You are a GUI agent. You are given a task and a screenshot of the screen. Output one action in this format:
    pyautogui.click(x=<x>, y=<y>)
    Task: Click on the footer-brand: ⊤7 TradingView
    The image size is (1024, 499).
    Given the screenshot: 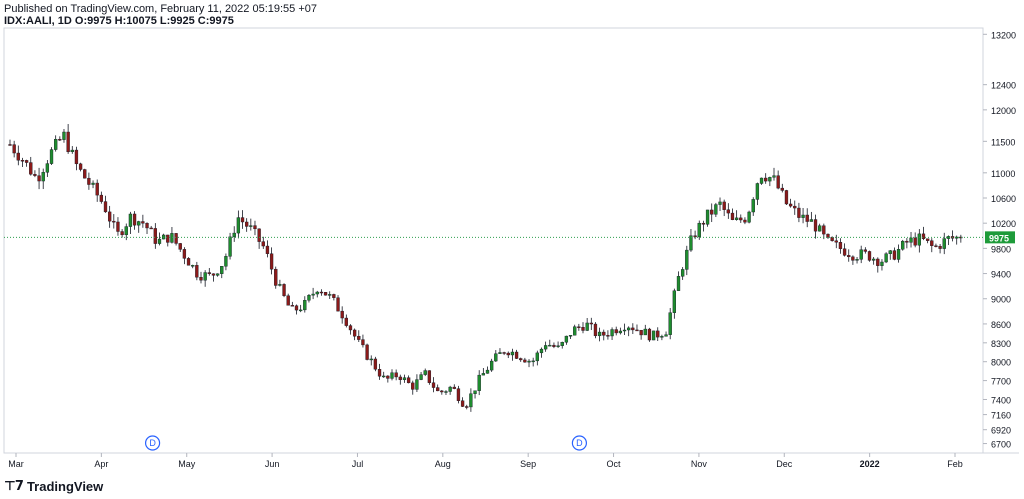 What is the action you would take?
    pyautogui.click(x=53, y=486)
    